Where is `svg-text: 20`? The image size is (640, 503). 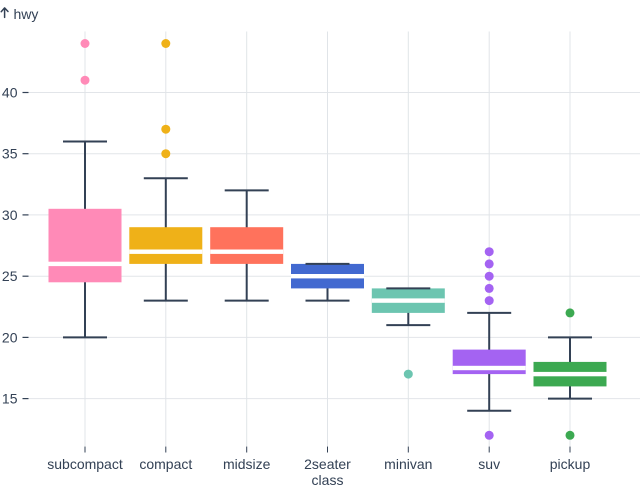 svg-text: 20 is located at coordinates (10, 337).